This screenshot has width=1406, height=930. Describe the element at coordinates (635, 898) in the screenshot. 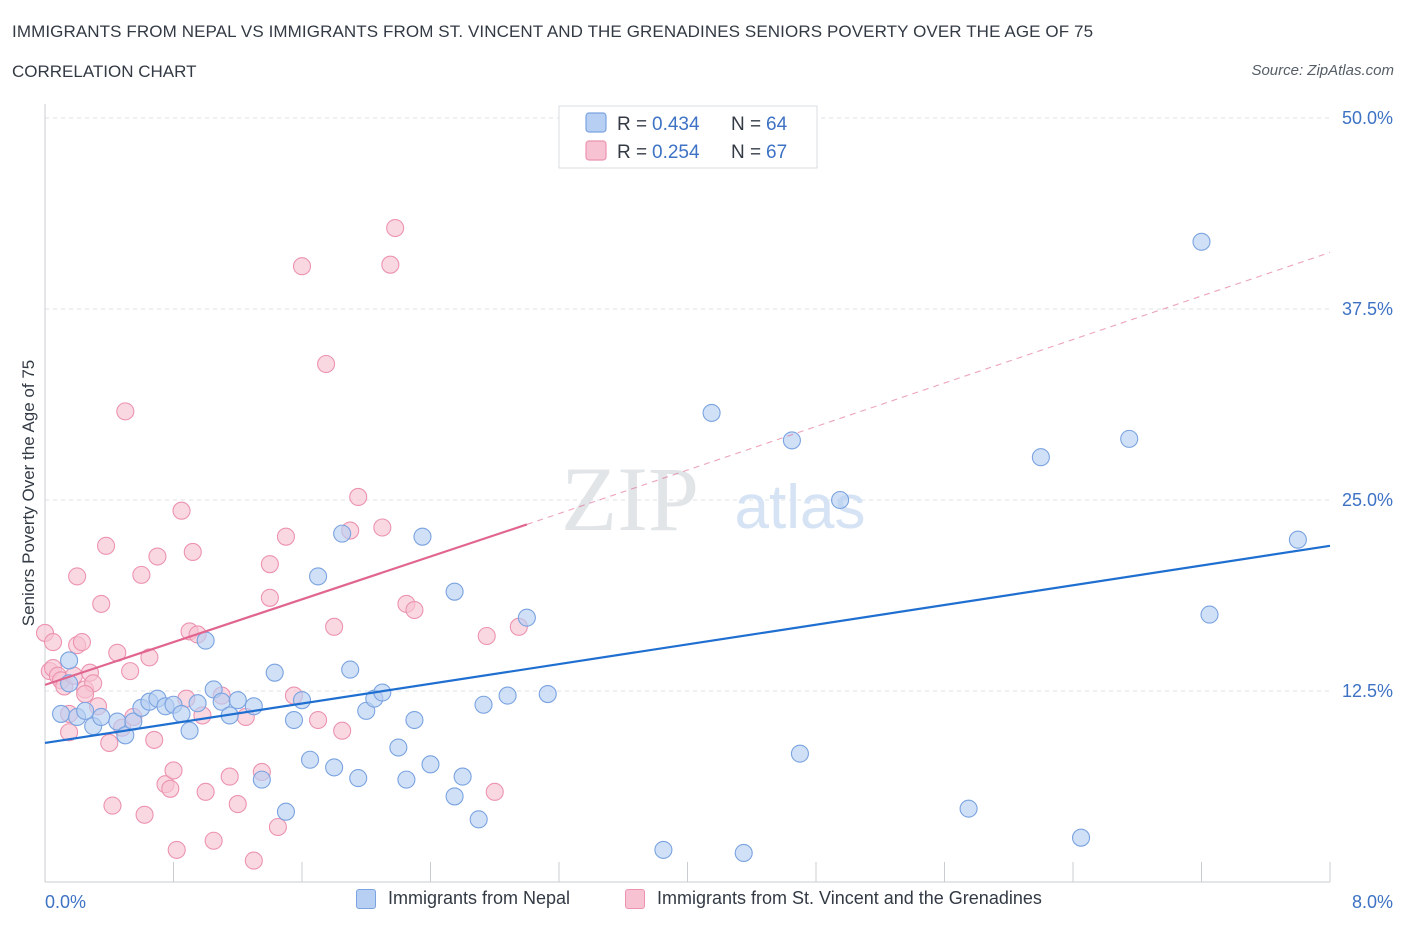

I see `legend-swatch-st-vincent-bottom` at that location.